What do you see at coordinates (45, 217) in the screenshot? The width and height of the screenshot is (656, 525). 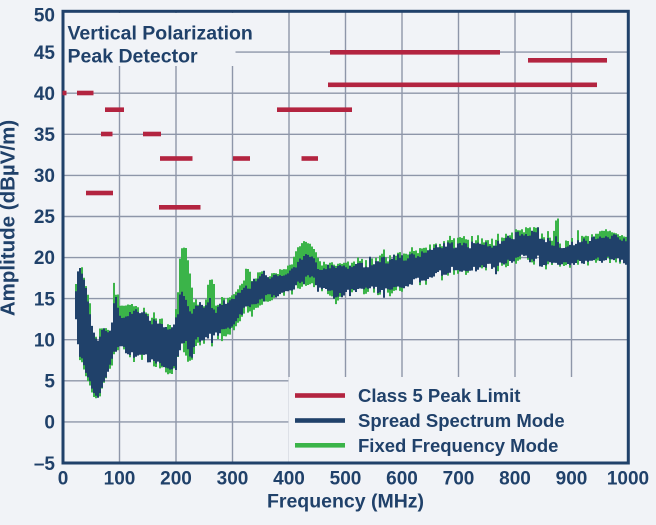 I see `svg-text: 25` at bounding box center [45, 217].